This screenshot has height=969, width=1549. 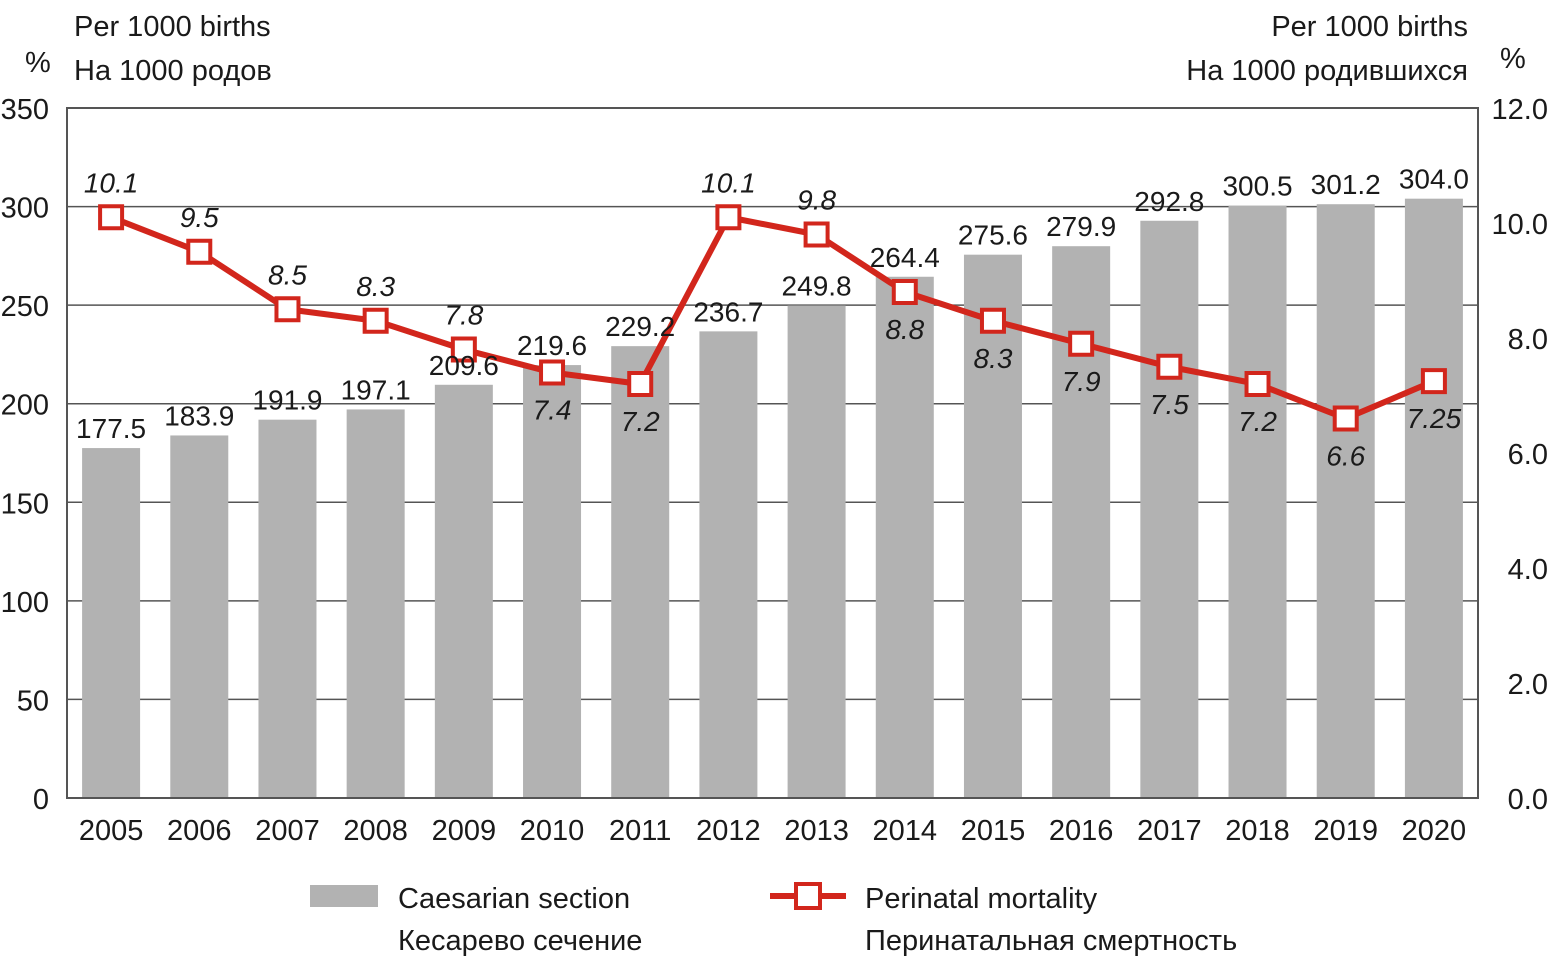 What do you see at coordinates (199, 616) in the screenshot?
I see `bar-2006` at bounding box center [199, 616].